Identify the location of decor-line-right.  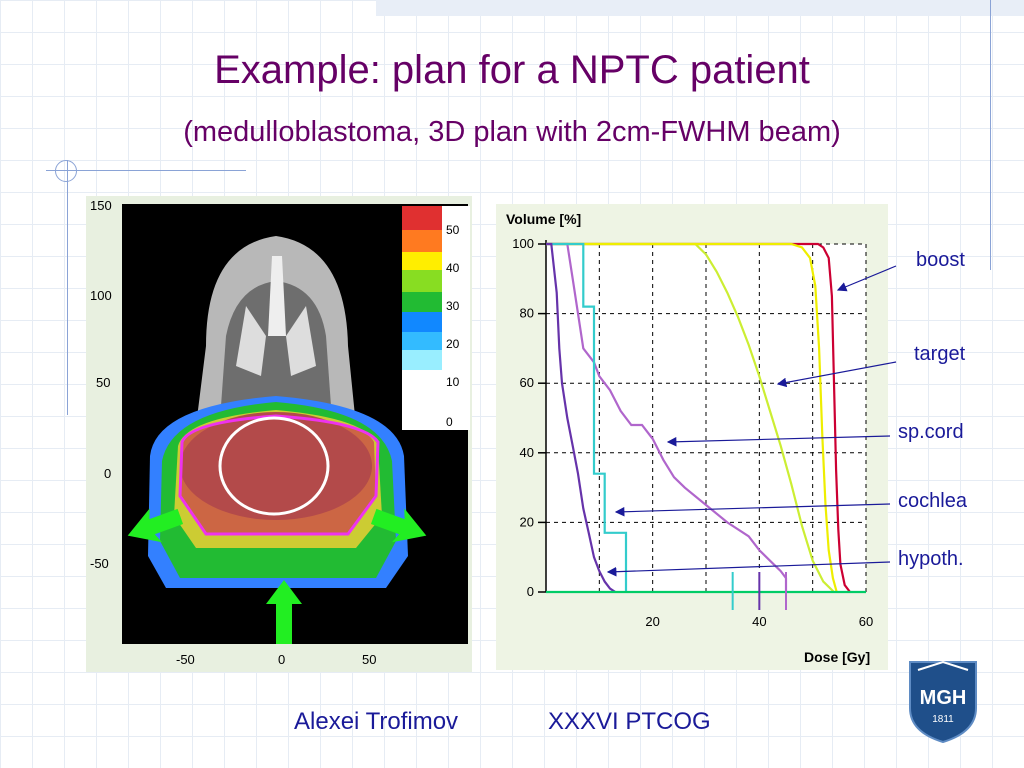
(990, 135).